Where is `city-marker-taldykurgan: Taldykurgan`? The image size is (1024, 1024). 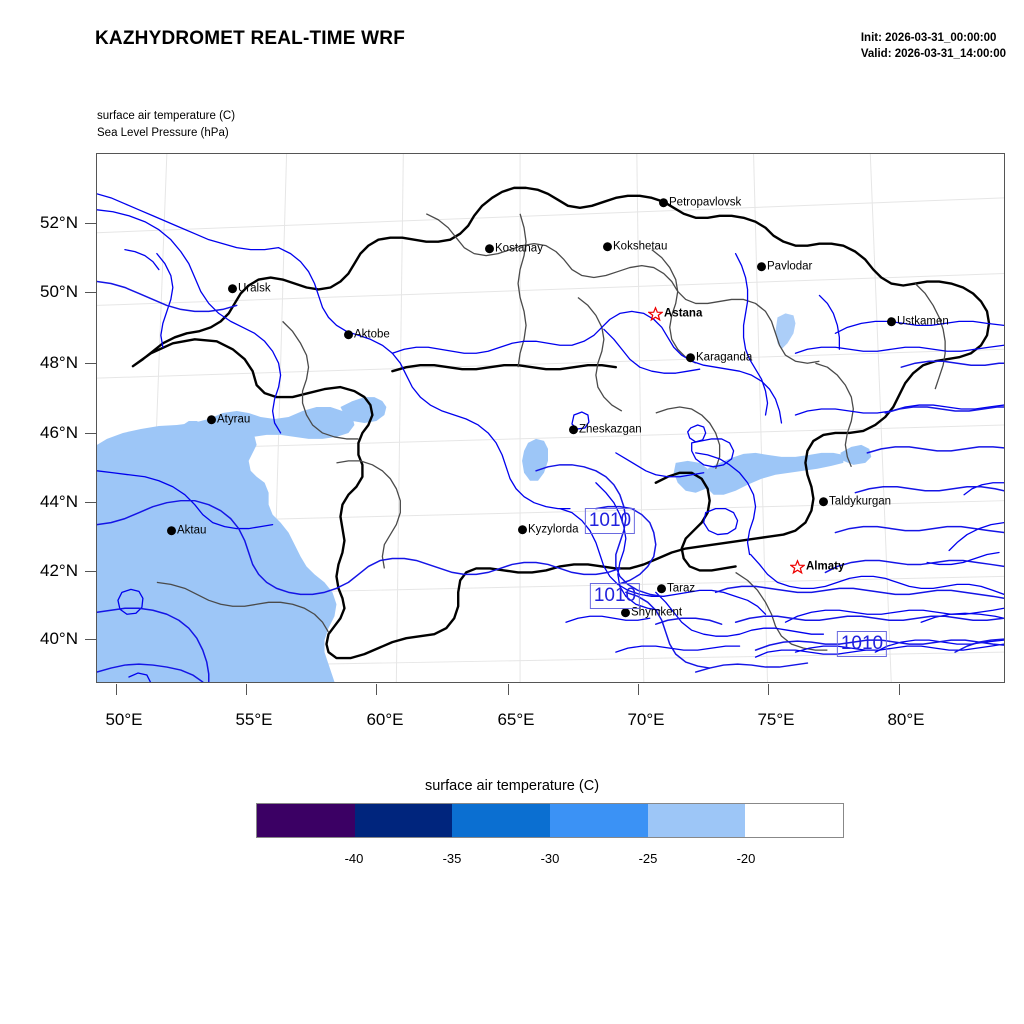
city-marker-taldykurgan: Taldykurgan is located at coordinates (855, 502).